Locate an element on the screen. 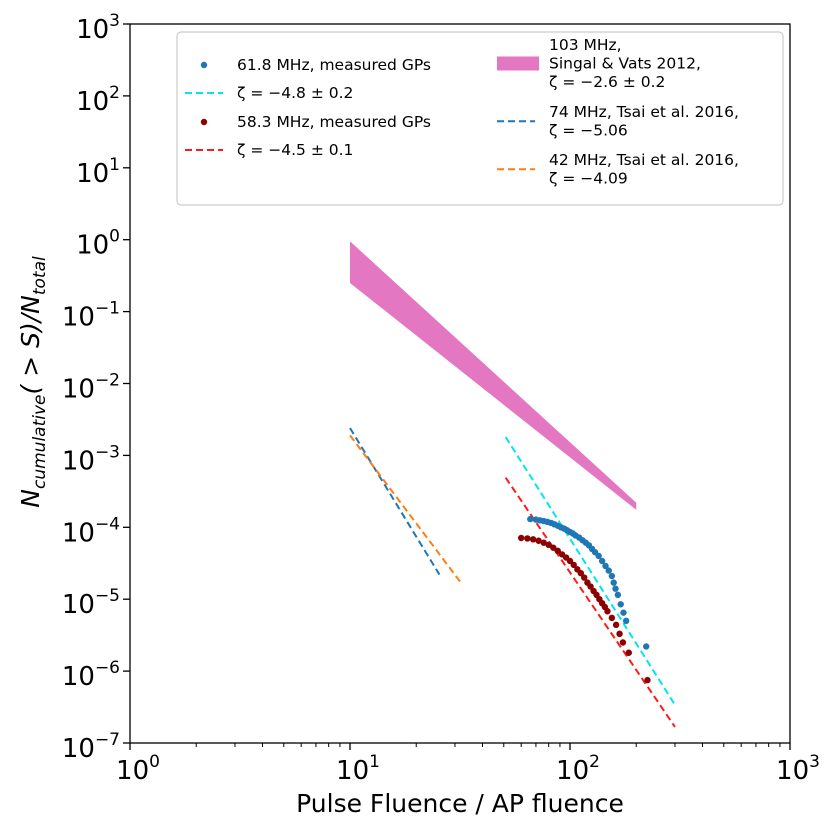  legend-entry-6: 42 MHz, Tsai et al. 2016,ζ = −4.09 is located at coordinates (618, 169).